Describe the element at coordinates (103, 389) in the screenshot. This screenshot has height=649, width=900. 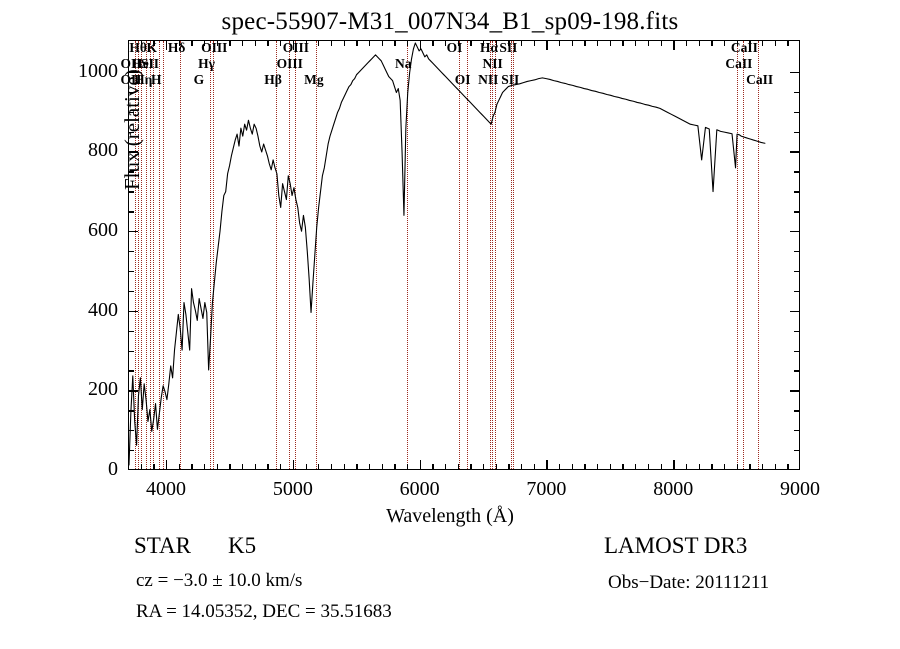
I see `y-tick-label: 200` at that location.